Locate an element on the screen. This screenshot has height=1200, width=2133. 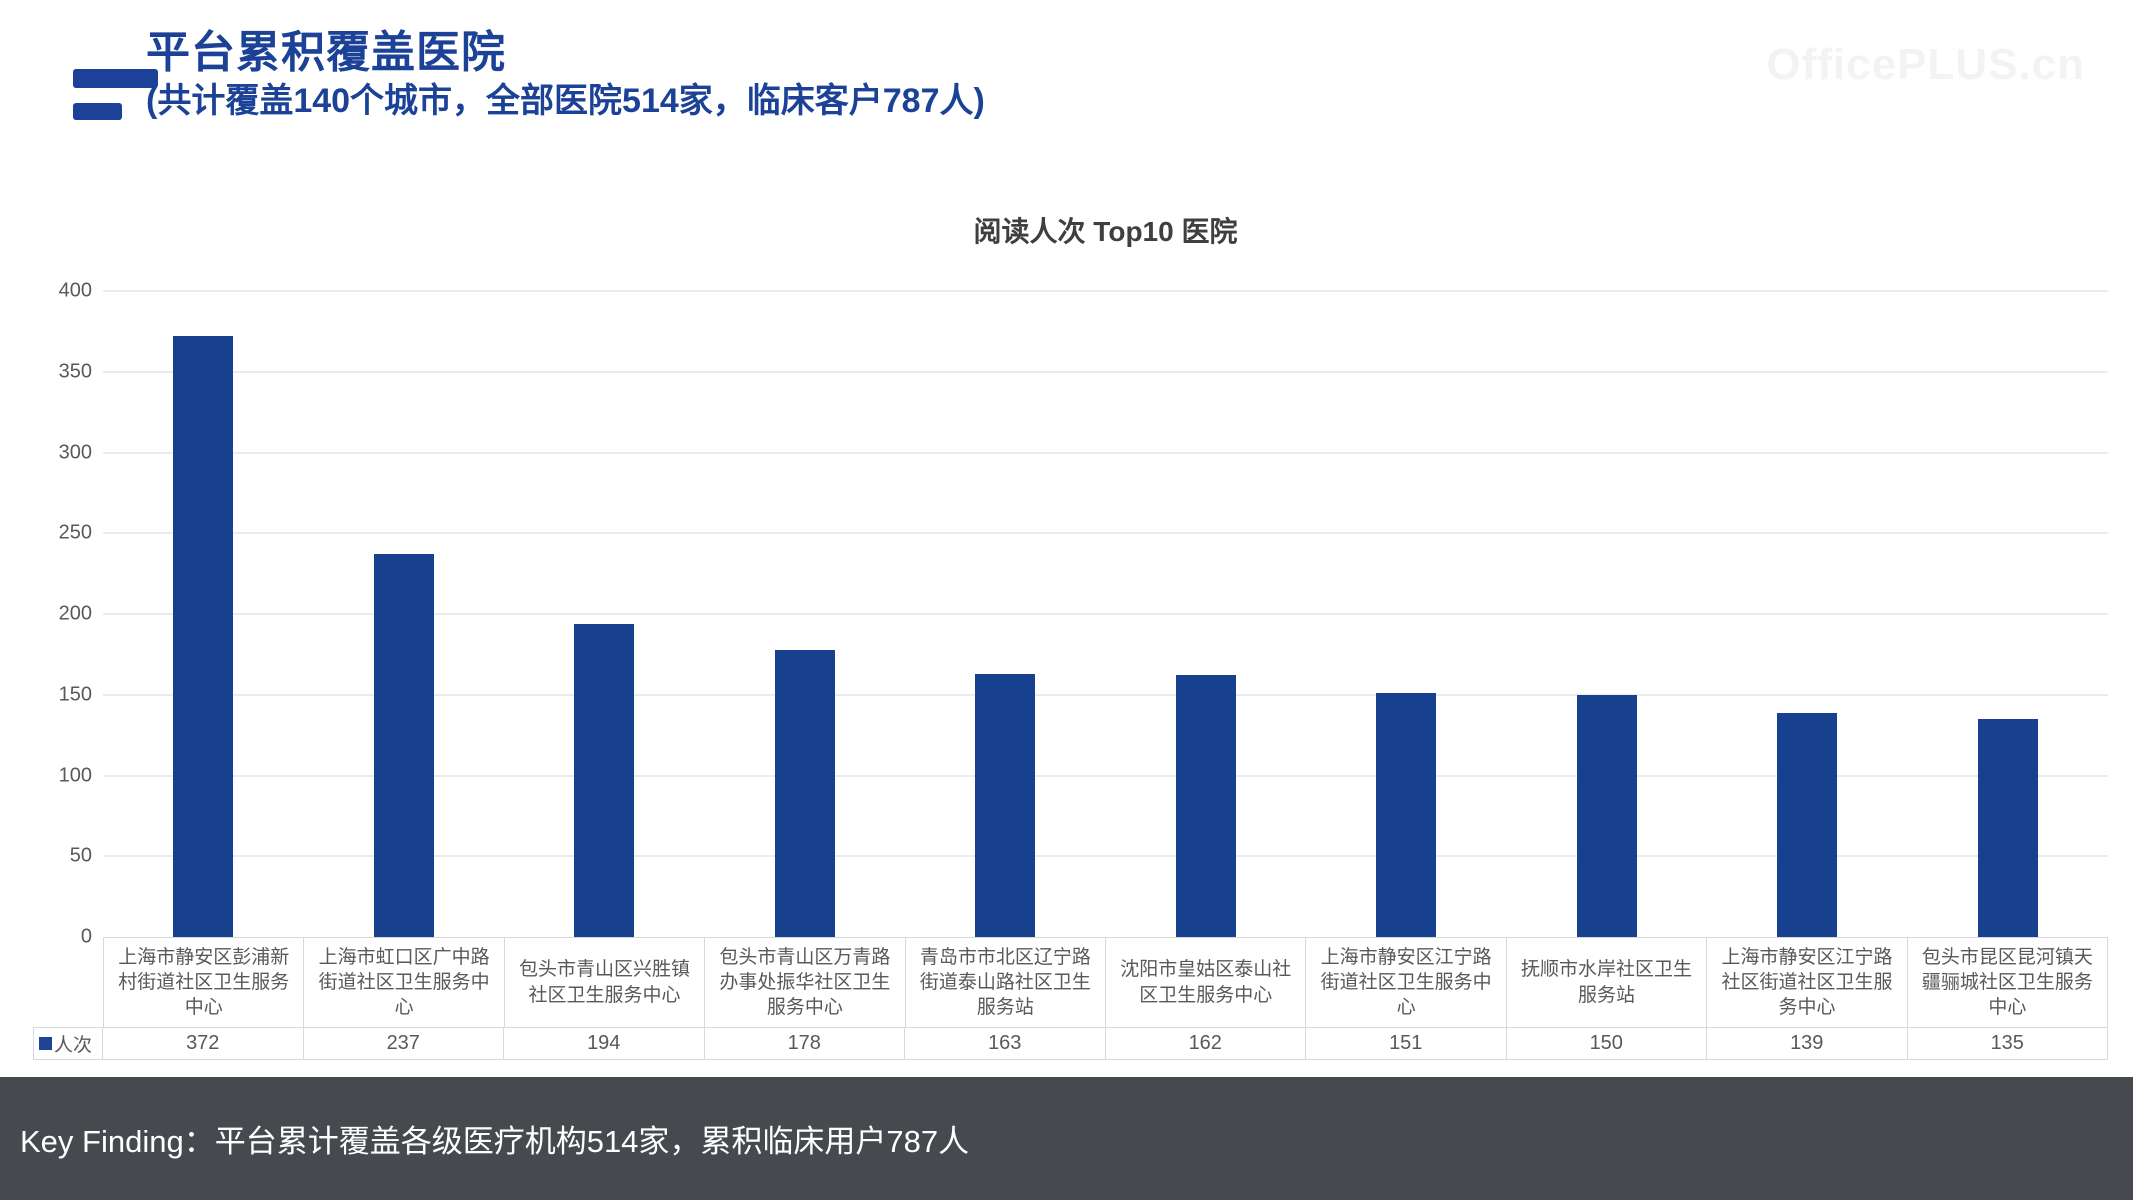
y-axis-tick-label: 400 is located at coordinates (75, 290).